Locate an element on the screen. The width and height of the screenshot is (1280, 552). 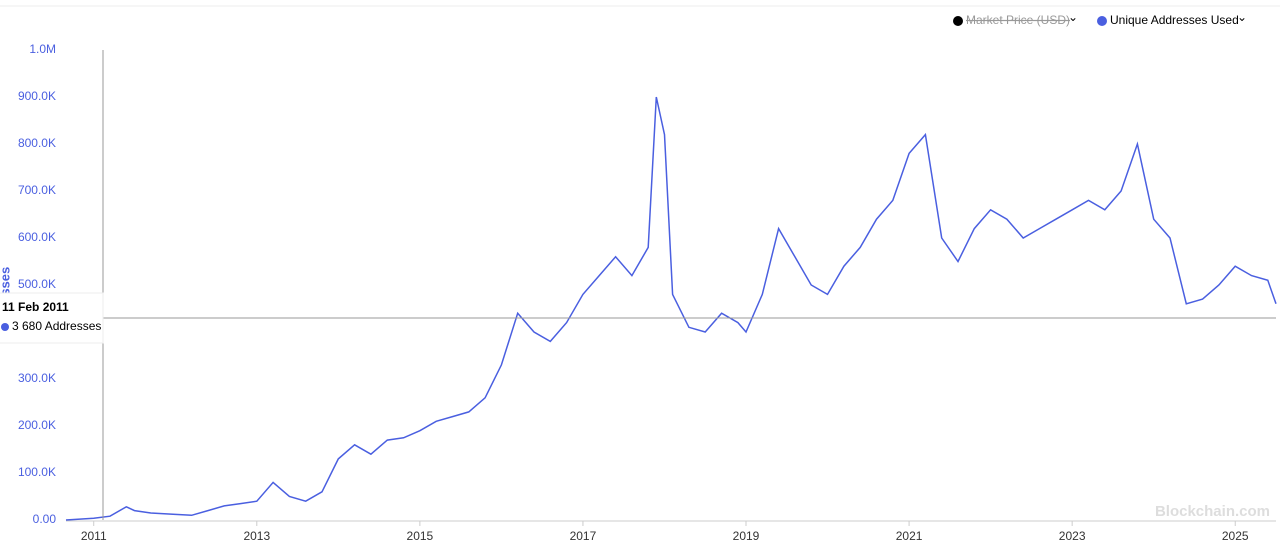
x-tick-label: 2025 is located at coordinates (1235, 536).